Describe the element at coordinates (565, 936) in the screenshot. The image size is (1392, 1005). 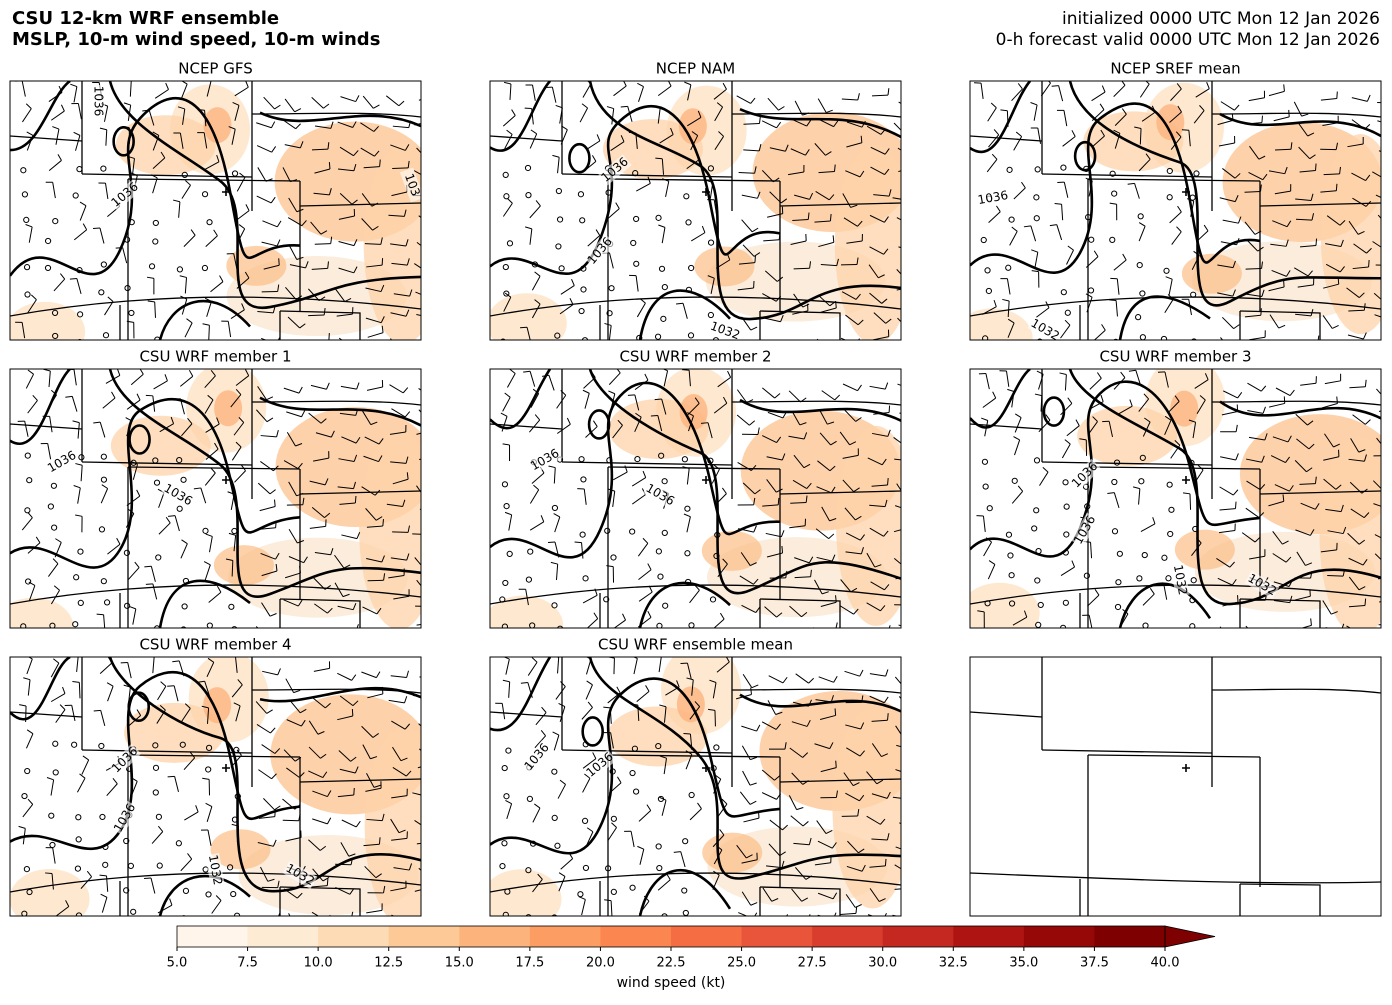
I see `colorbar-bin` at that location.